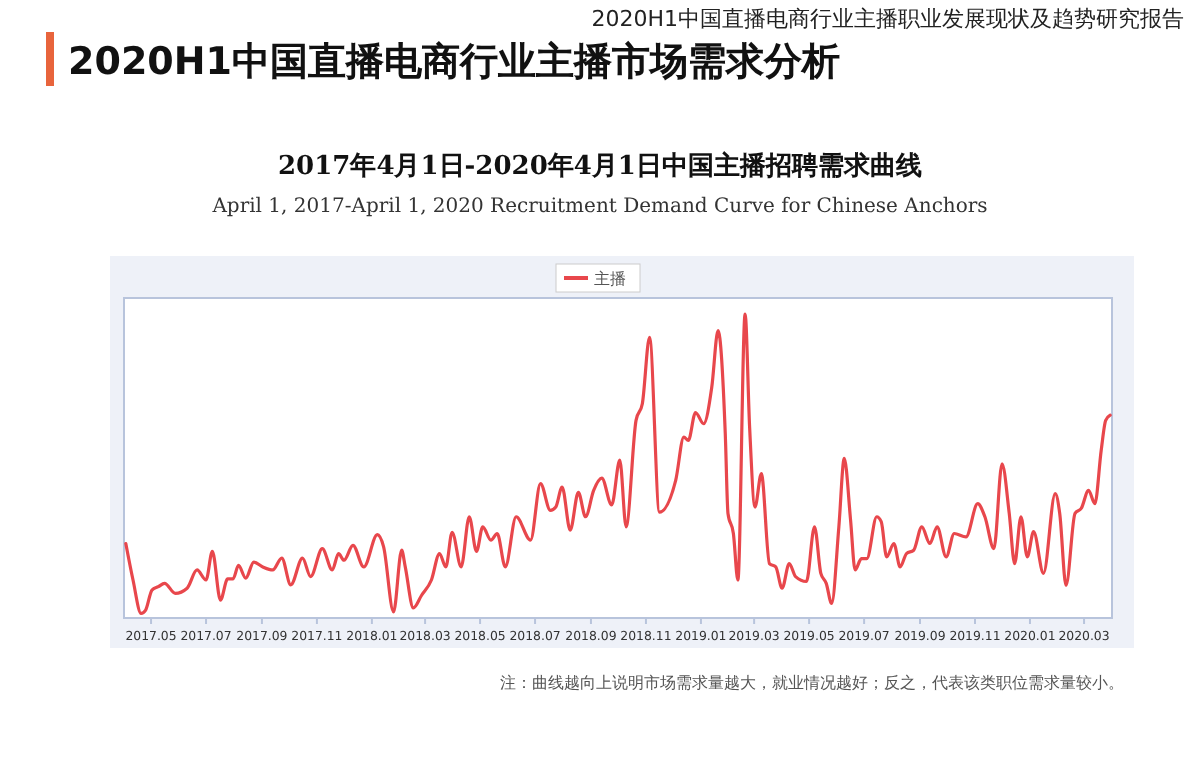 This screenshot has width=1200, height=778. Describe the element at coordinates (812, 683) in the screenshot. I see `text: 注：曲线越向上说明市场需求量越大，就业情况越好；反之，代表该类职位需求量较小。` at that location.